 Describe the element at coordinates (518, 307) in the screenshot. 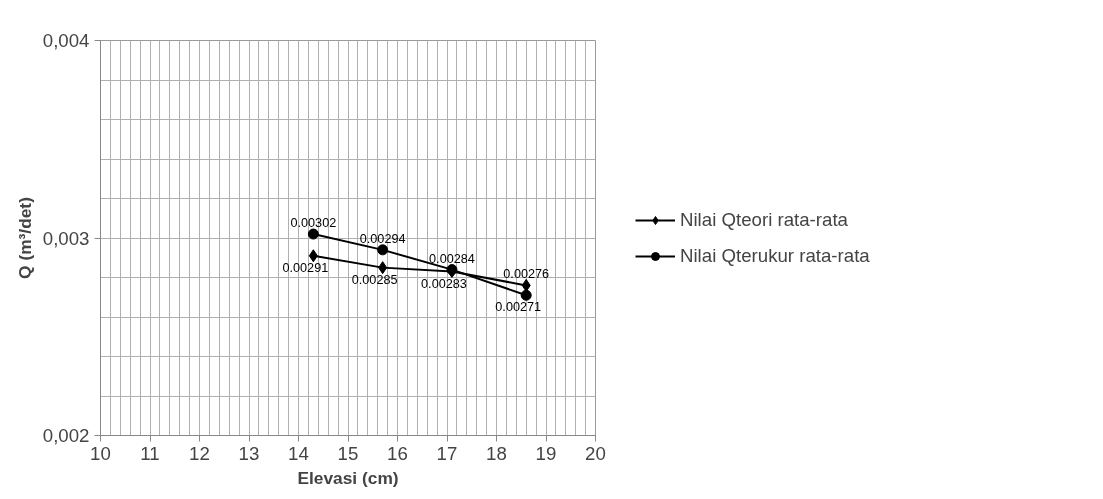

I see `data-label: 0.00271` at that location.